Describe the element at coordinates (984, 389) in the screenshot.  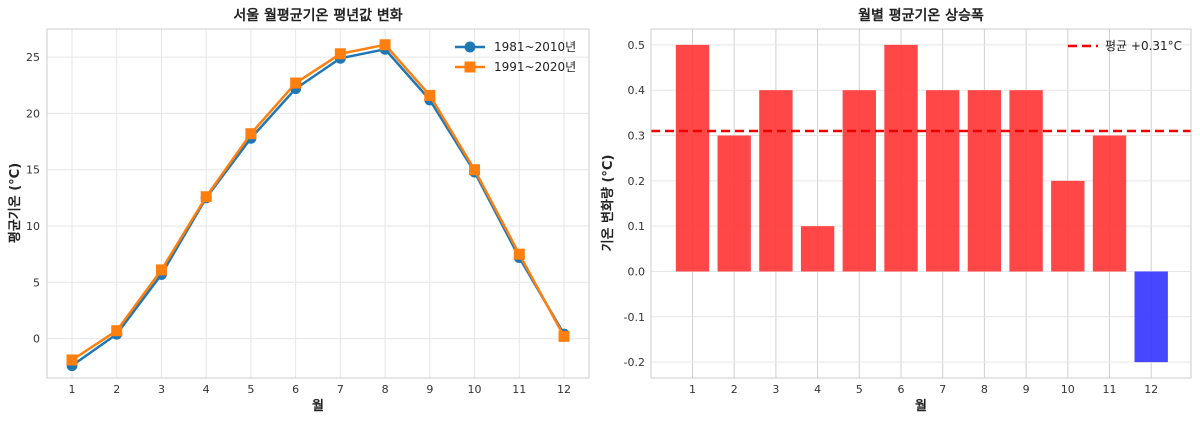
I see `right-x-tick-label: 8` at that location.